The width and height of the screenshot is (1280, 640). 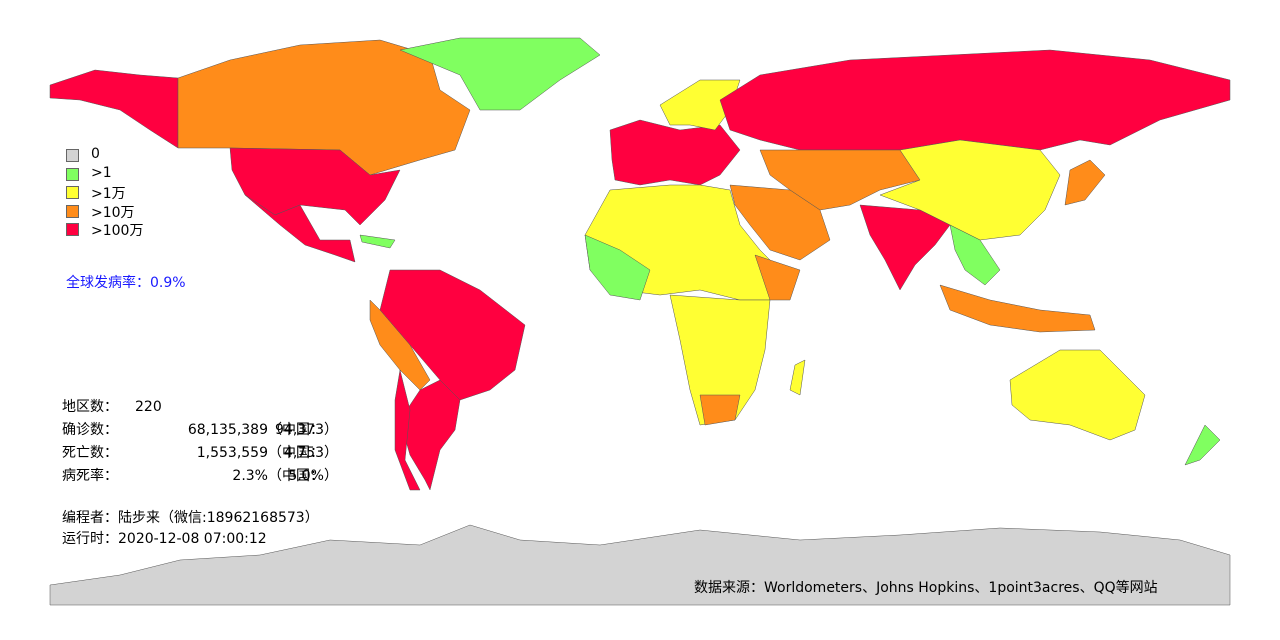 I want to click on stat-label: 确诊数：, so click(x=90, y=430).